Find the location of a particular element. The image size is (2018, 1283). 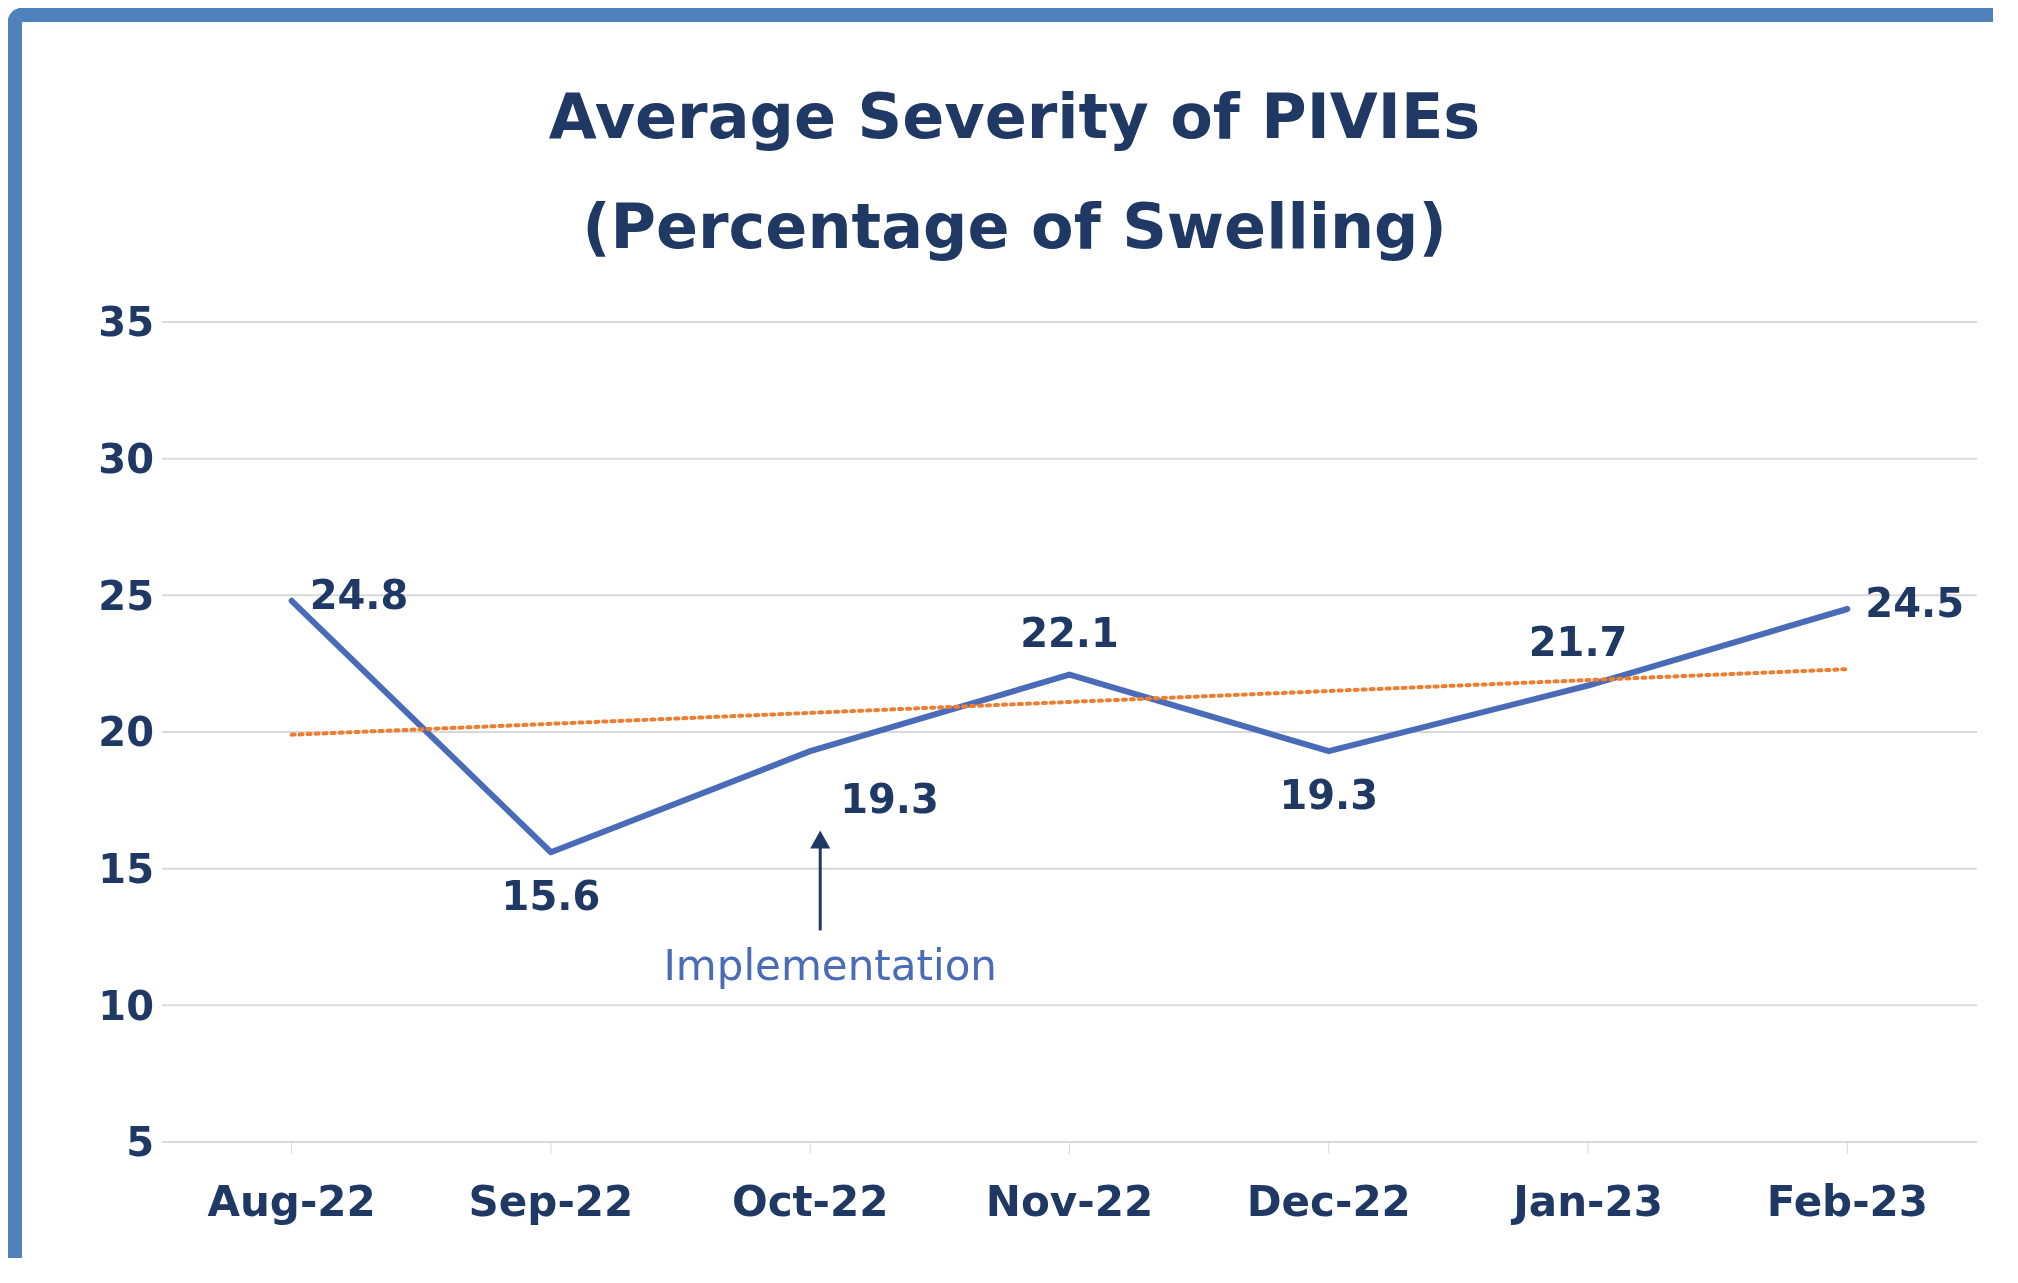

chart-title: Average Severity of PIVIEs (Percentage of Swelling) is located at coordinates (1014, 172).